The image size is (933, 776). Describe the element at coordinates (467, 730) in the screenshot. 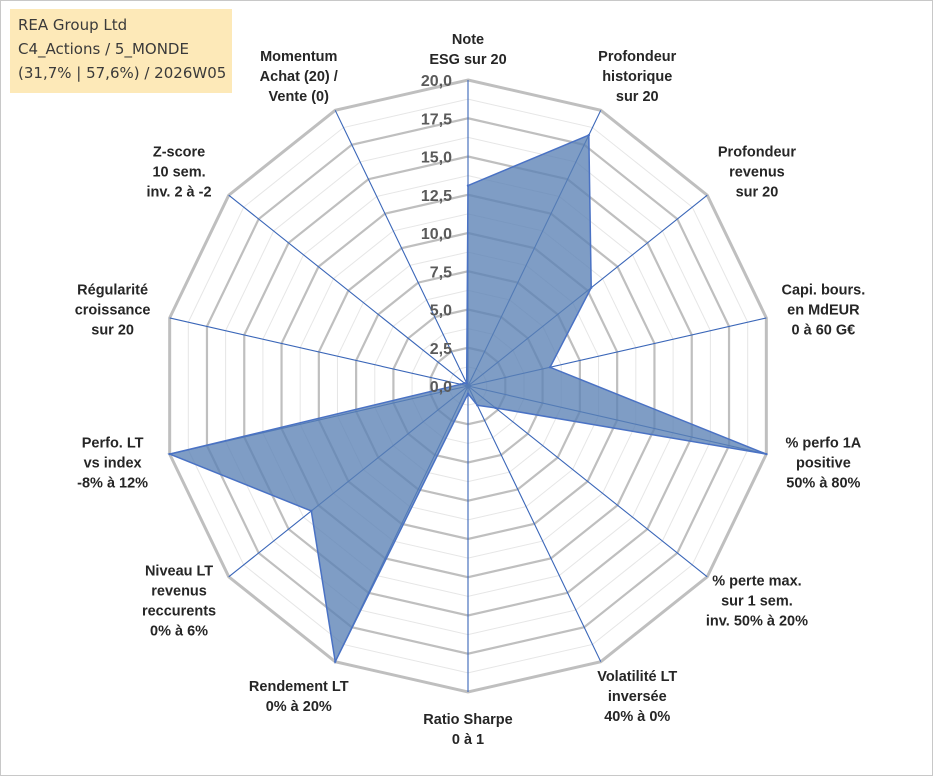

I see `axis-label: Ratio Sharpe 0 à 1` at that location.